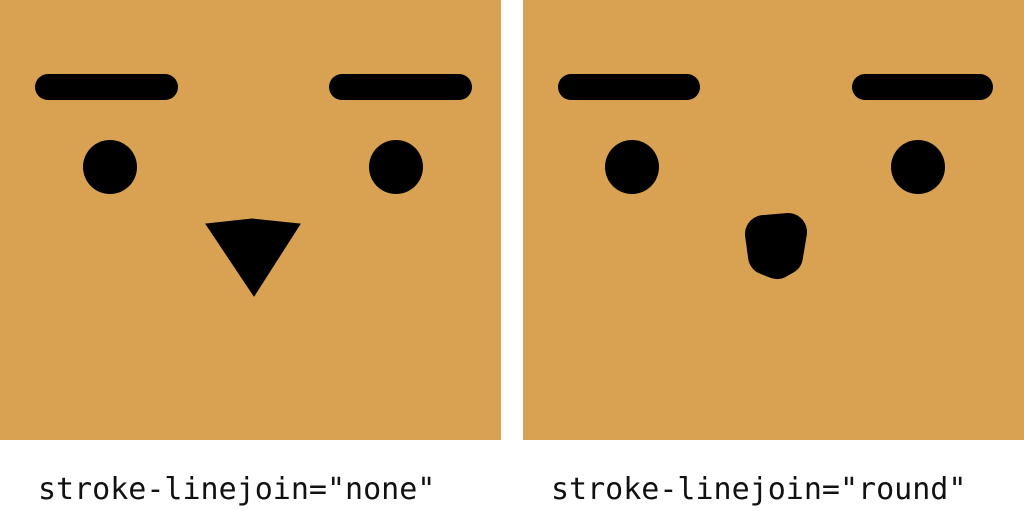  Describe the element at coordinates (253, 257) in the screenshot. I see `nose-mitered` at that location.